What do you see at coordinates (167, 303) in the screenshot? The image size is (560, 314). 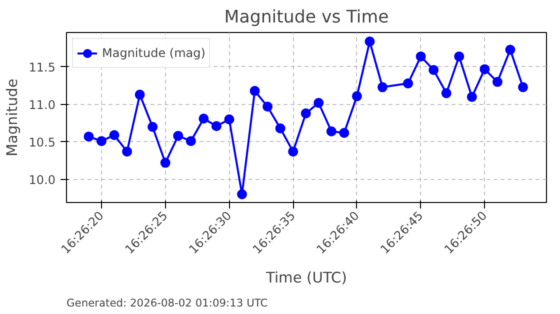 I see `text: Generated: 2026-08-02 01:09:13 UTC` at bounding box center [167, 303].